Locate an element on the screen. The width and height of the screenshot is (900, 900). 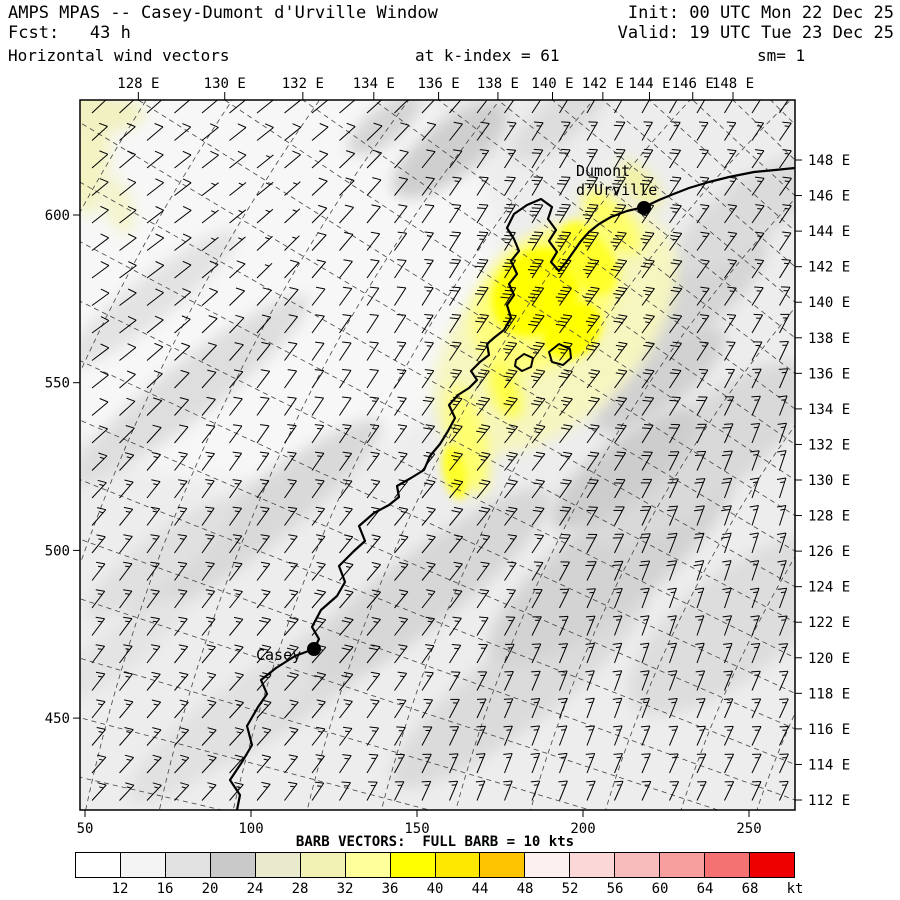
right-axis-label: 118 E is located at coordinates (829, 694).